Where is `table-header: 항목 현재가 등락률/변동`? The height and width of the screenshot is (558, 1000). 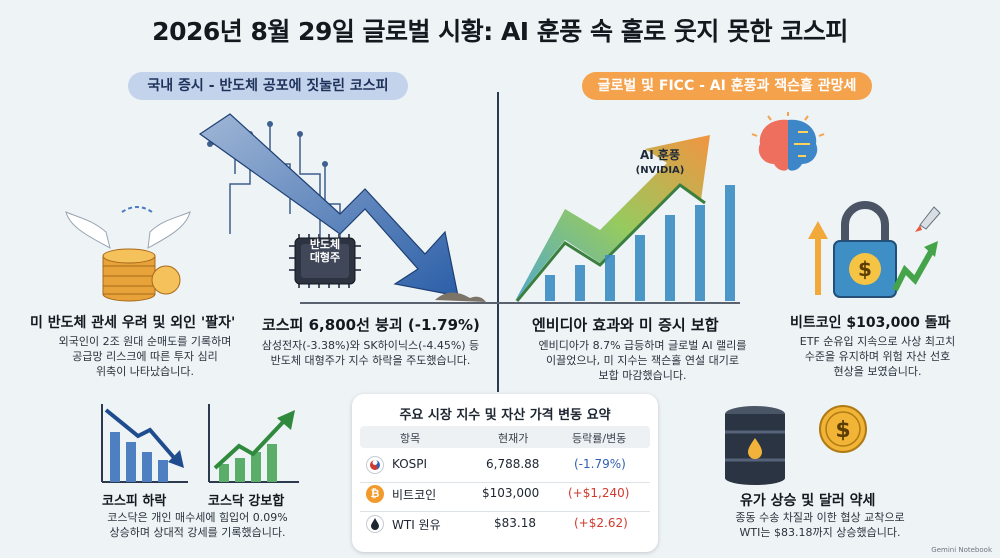 table-header: 항목 현재가 등락률/변동 is located at coordinates (505, 437).